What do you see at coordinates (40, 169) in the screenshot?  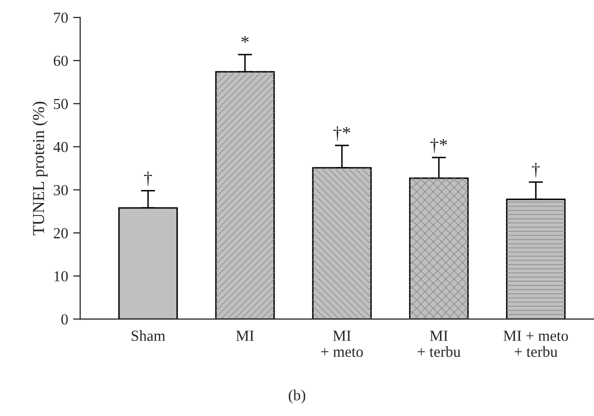 I see `y-axis-title: TUNEL protein (%)` at bounding box center [40, 169].